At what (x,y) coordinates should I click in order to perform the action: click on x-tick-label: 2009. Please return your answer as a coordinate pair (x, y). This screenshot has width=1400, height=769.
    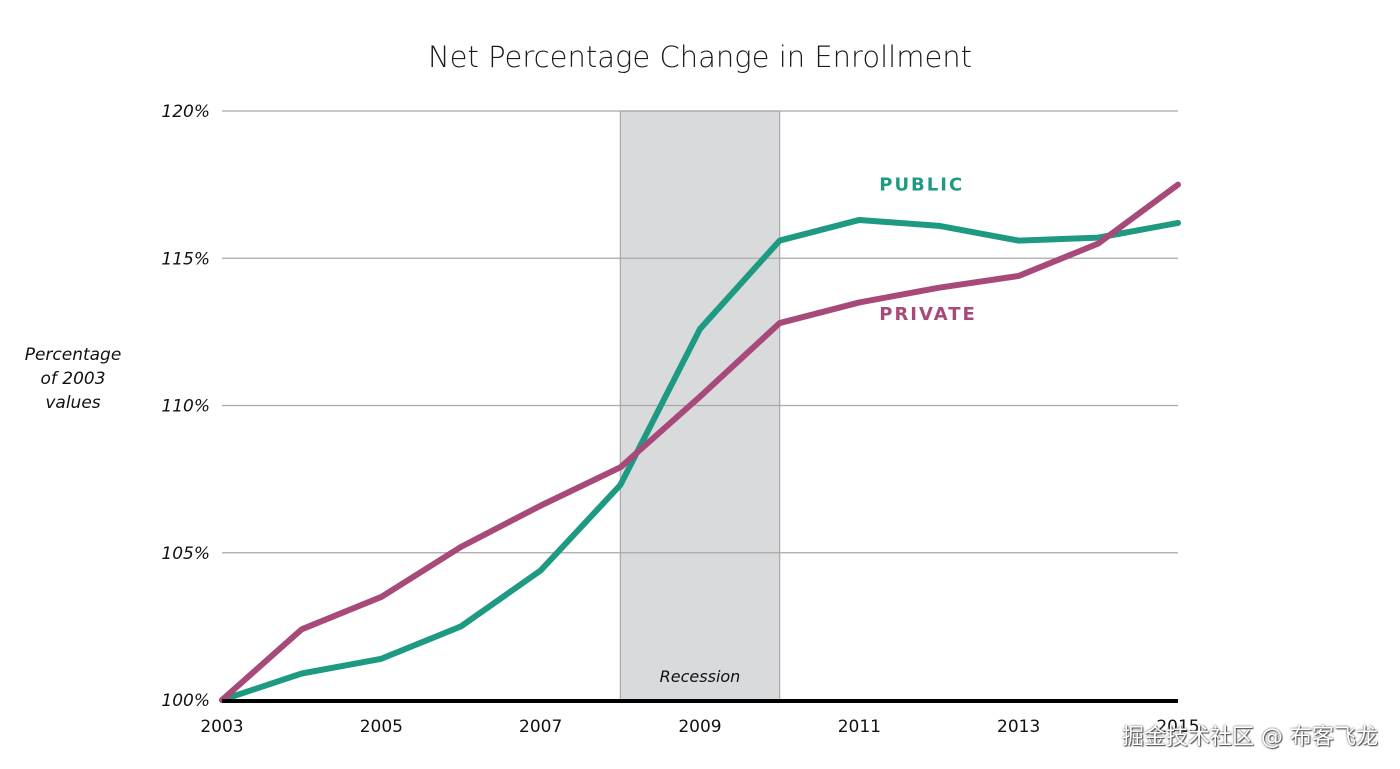
    Looking at the image, I should click on (699, 727).